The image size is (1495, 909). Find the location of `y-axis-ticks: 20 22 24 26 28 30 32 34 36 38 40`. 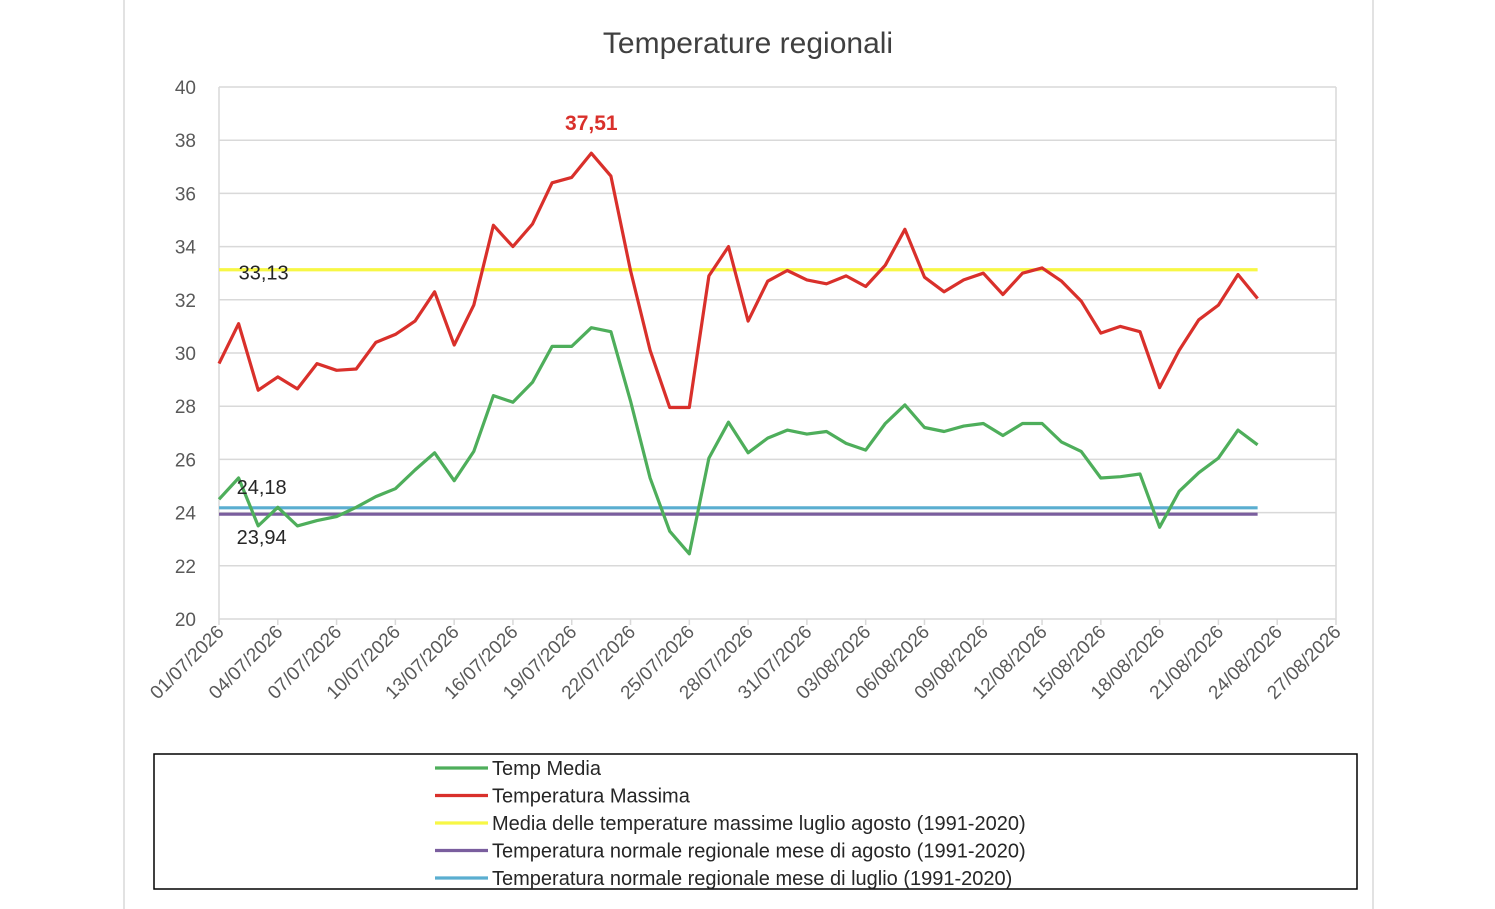

y-axis-ticks: 20 22 24 26 28 30 32 34 36 38 40 is located at coordinates (186, 354).